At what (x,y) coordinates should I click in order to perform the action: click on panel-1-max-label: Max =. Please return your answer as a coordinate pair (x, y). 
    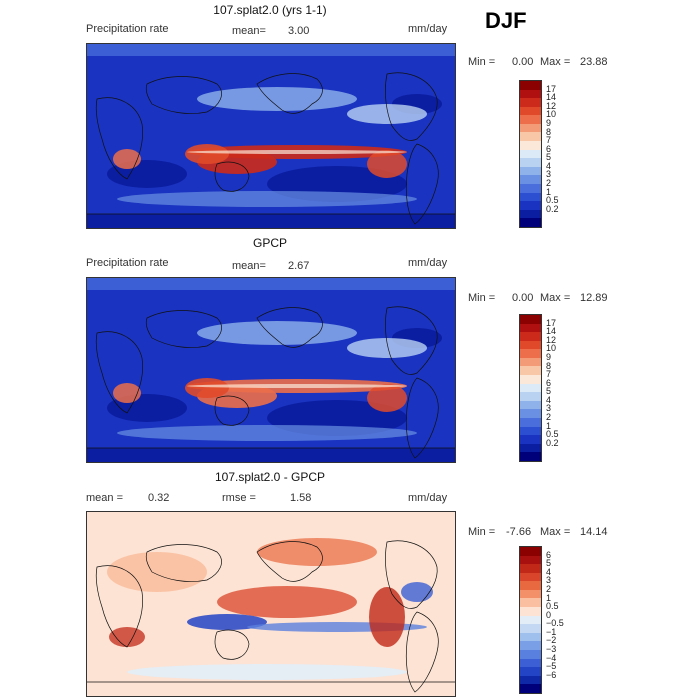
    Looking at the image, I should click on (555, 62).